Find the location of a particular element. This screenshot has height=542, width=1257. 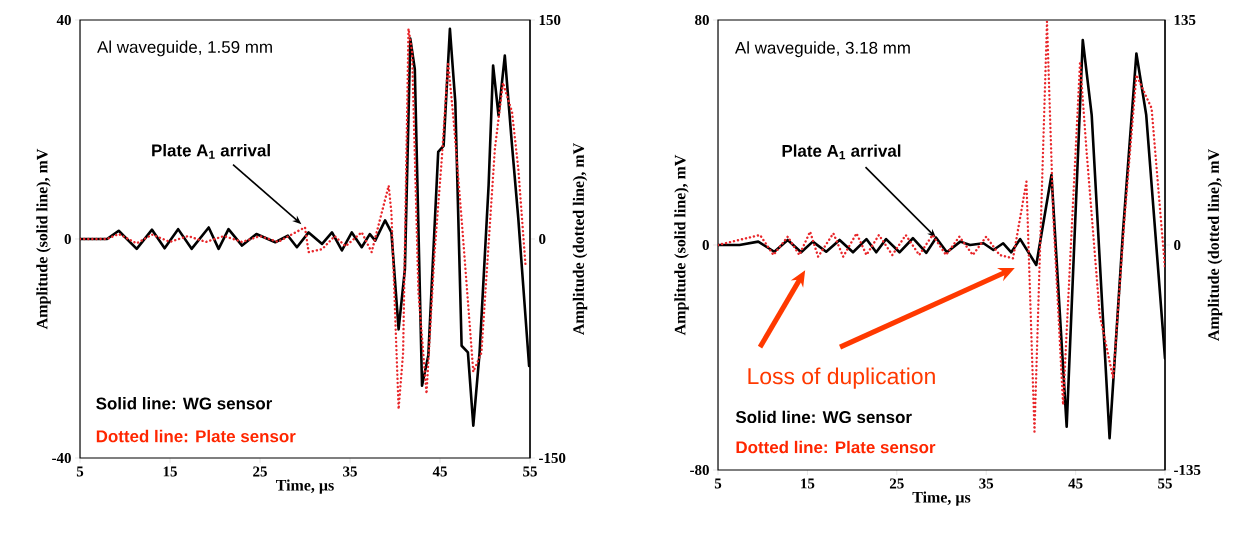

y-tick-label: -80 is located at coordinates (699, 470).